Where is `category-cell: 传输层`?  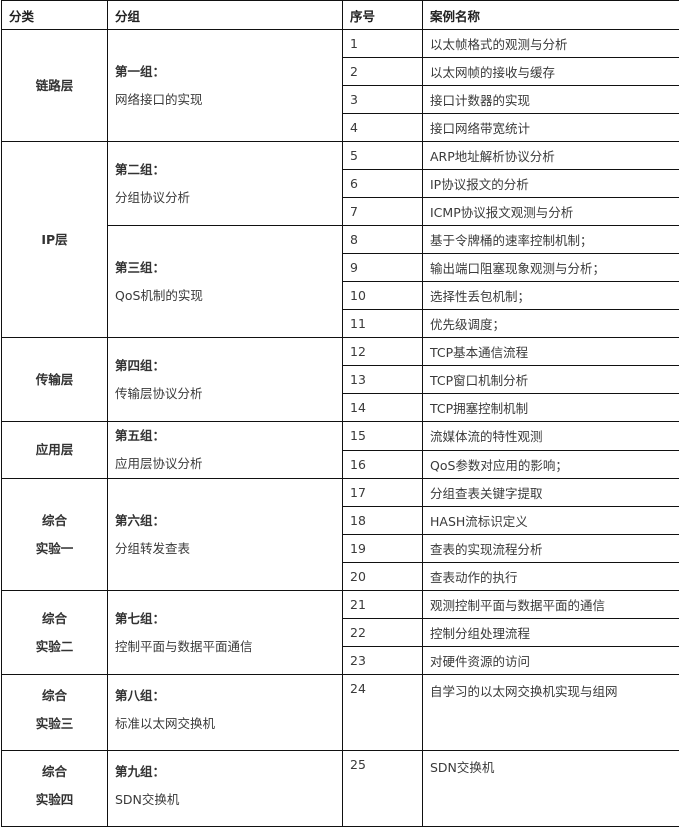
category-cell: 传输层 is located at coordinates (55, 380).